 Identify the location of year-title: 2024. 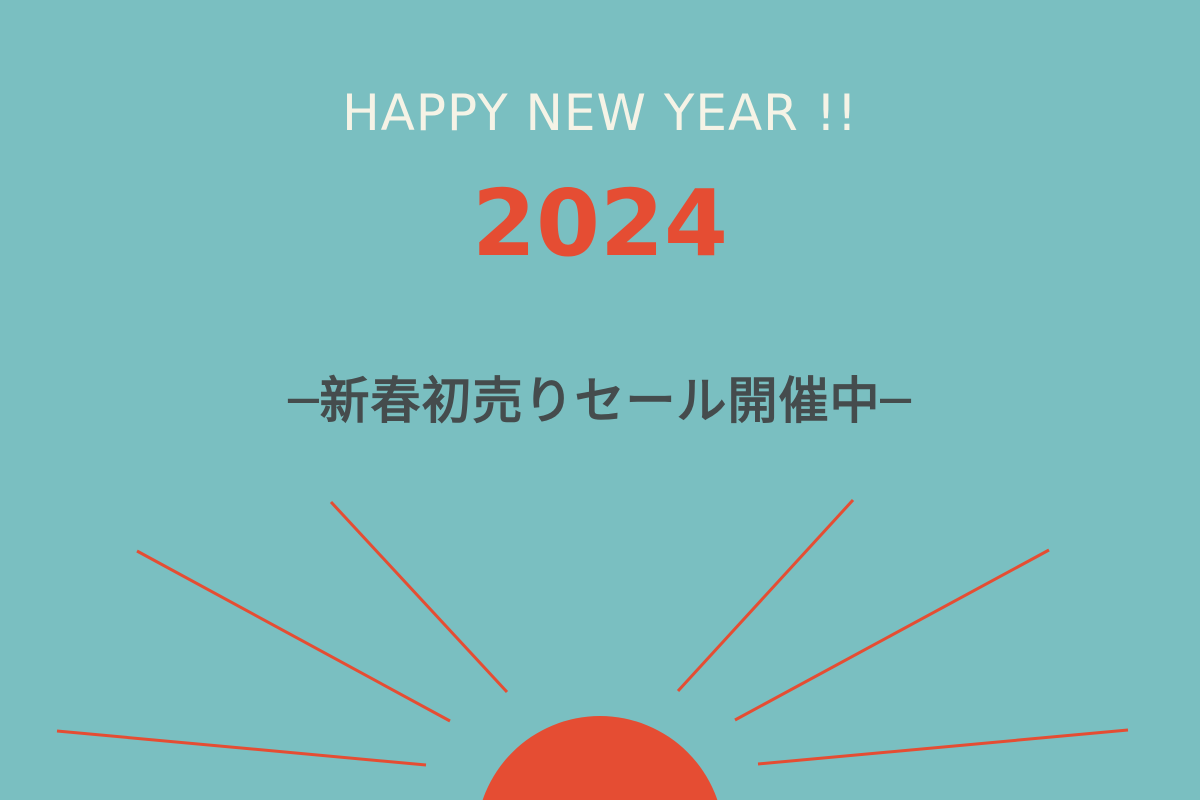
(600, 223).